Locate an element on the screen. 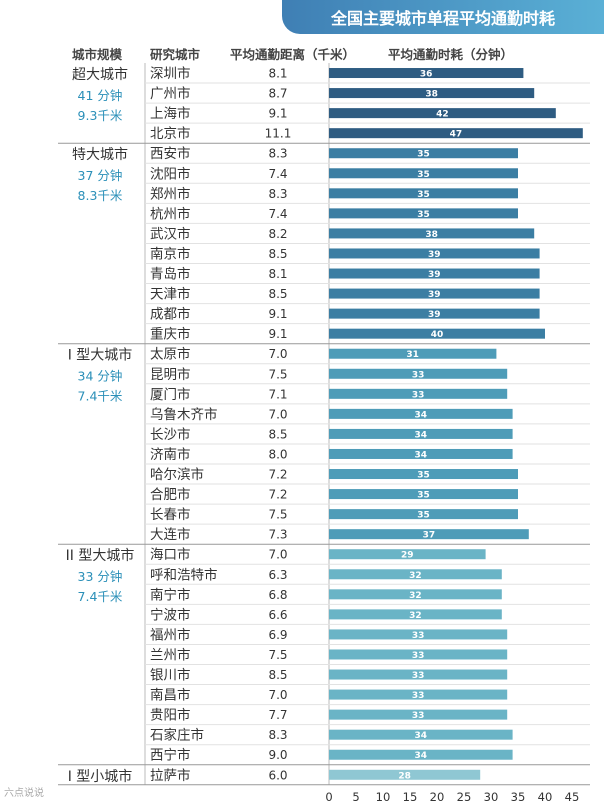 Image resolution: width=604 pixels, height=805 pixels. city-label: 大连市 is located at coordinates (170, 534).